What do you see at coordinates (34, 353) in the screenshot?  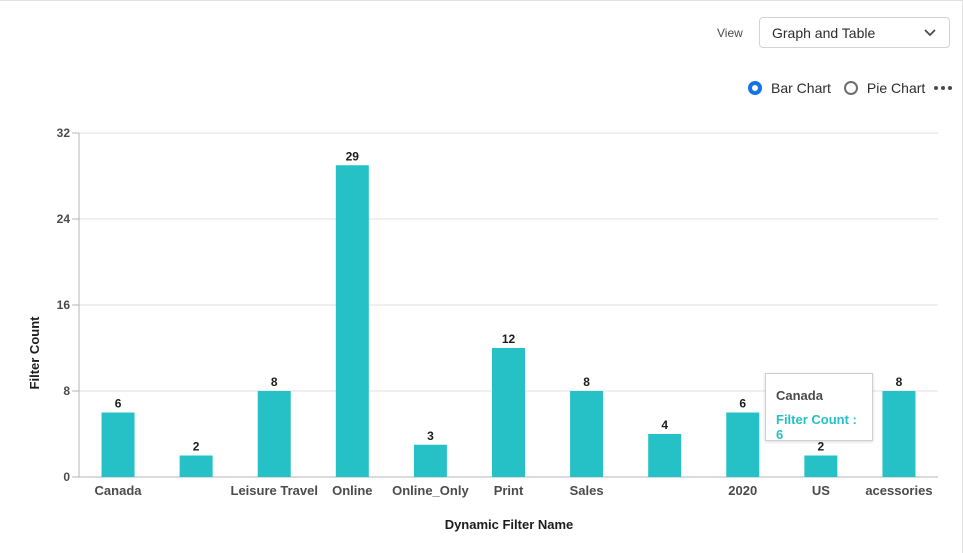 I see `y-axis-label: Filter Count` at bounding box center [34, 353].